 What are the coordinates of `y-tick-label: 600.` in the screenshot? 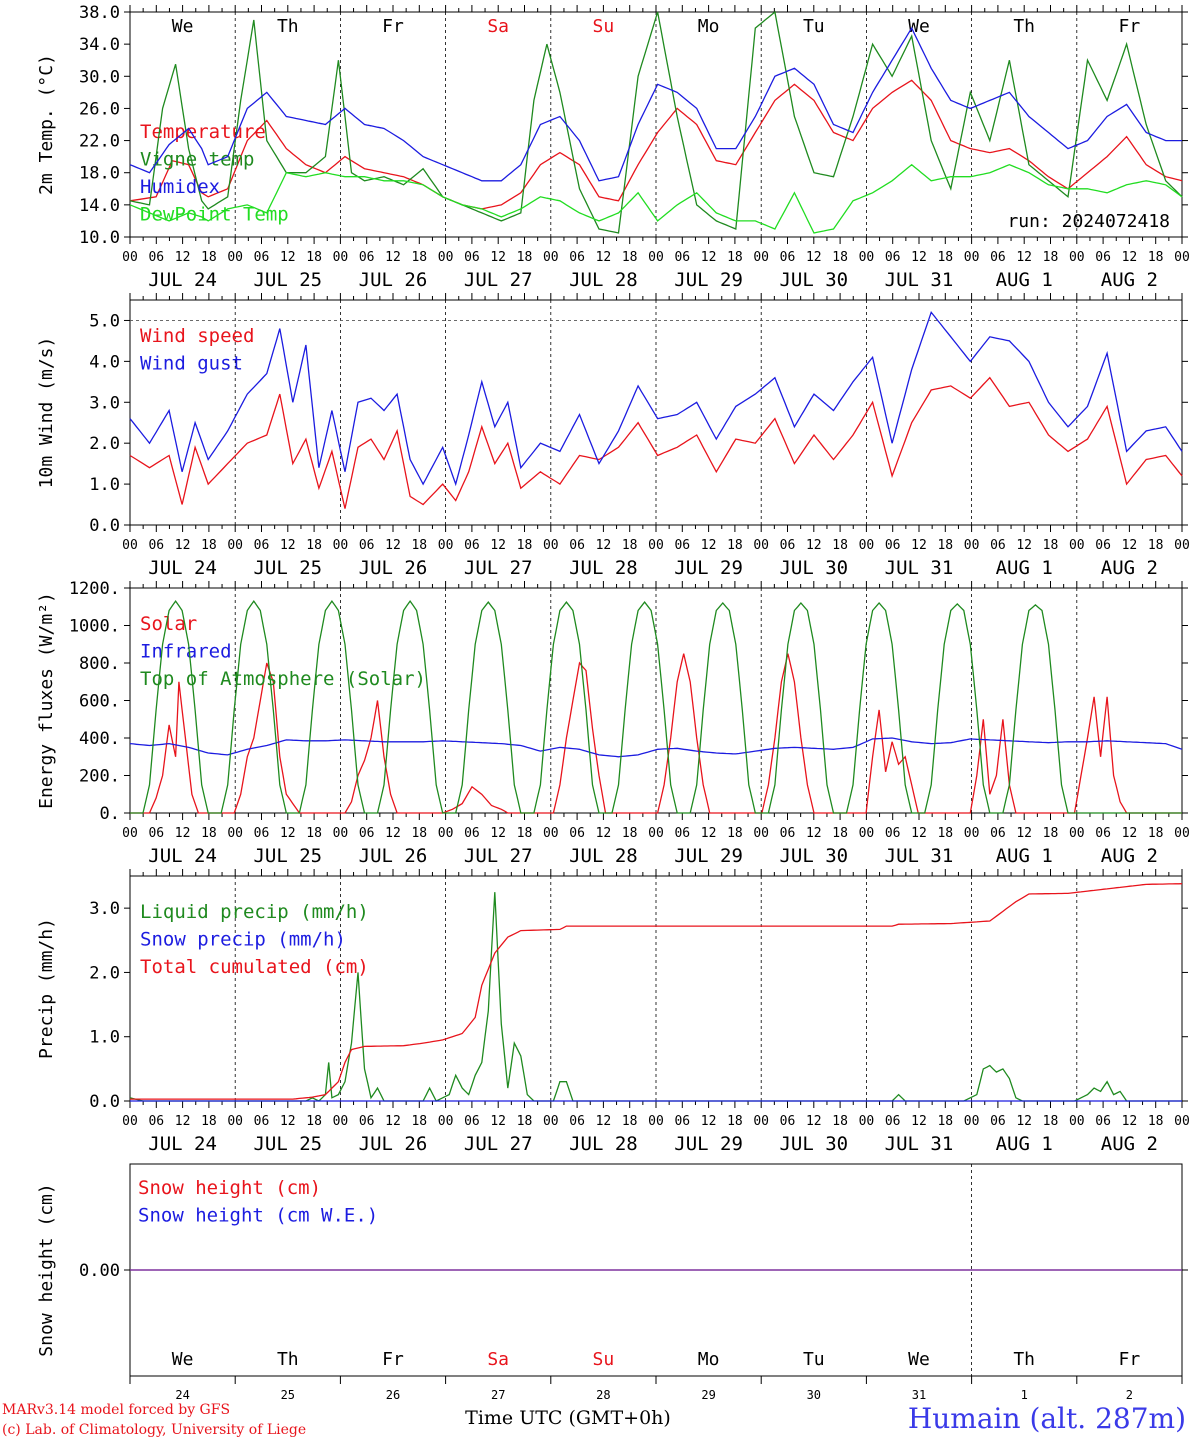 It's located at (99, 702).